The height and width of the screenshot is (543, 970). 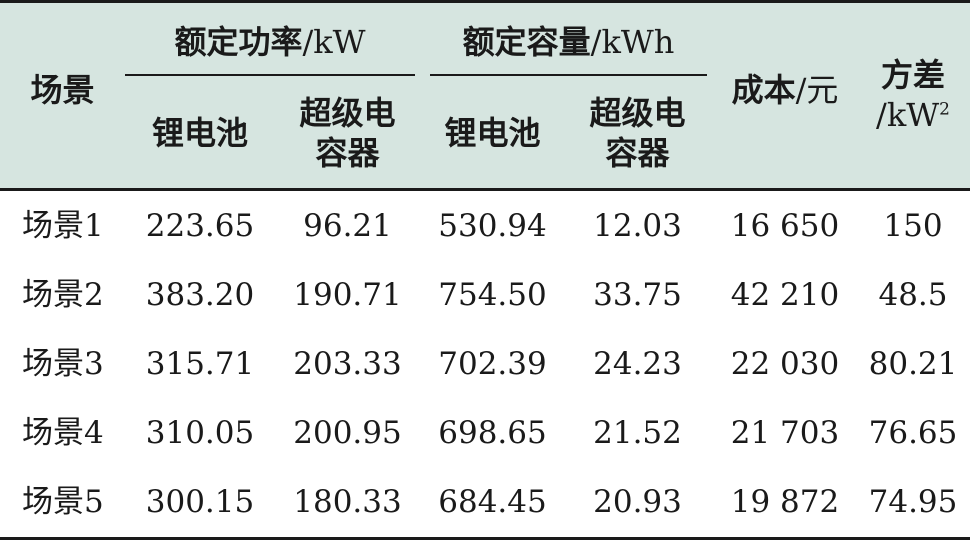 What do you see at coordinates (347, 226) in the screenshot?
I see `cell-power-supercap: 96.21` at bounding box center [347, 226].